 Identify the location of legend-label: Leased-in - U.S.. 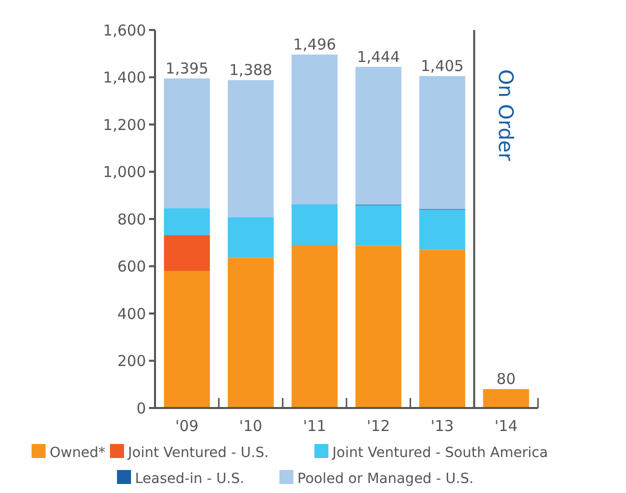
(189, 478).